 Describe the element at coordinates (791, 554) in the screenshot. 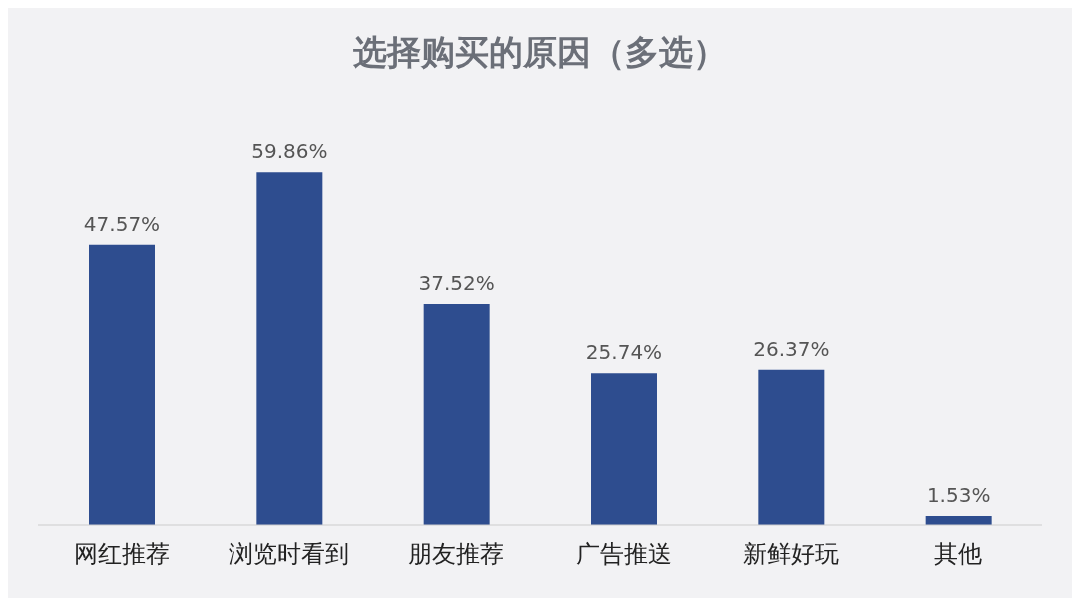

I see `x-tick-label: 新鲜好玩` at that location.